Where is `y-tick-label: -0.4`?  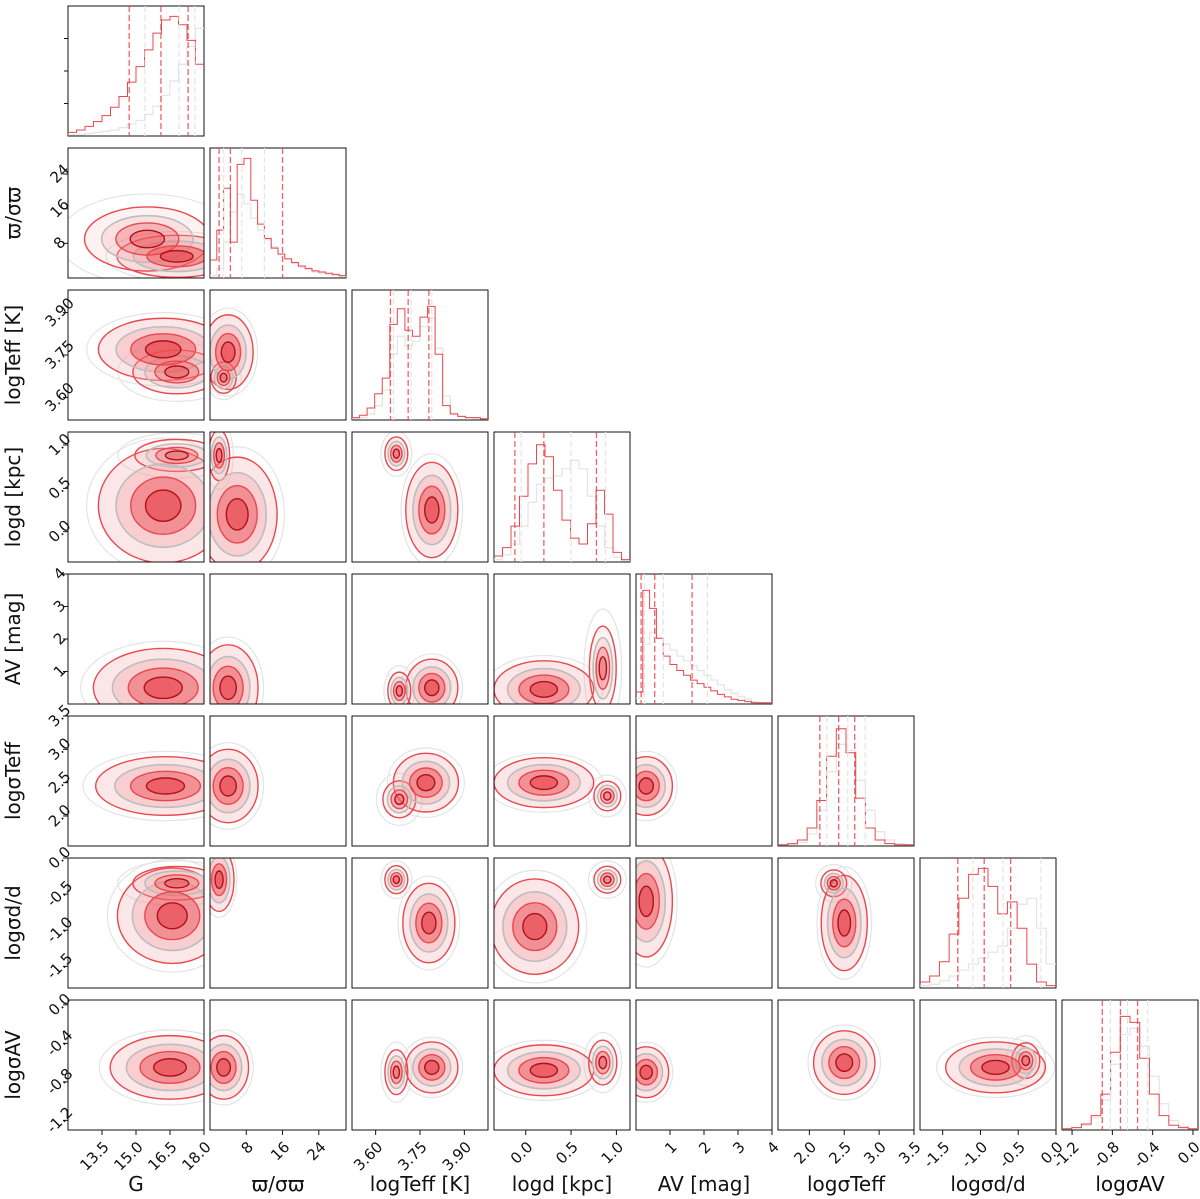 y-tick-label: -0.4 is located at coordinates (59, 1042).